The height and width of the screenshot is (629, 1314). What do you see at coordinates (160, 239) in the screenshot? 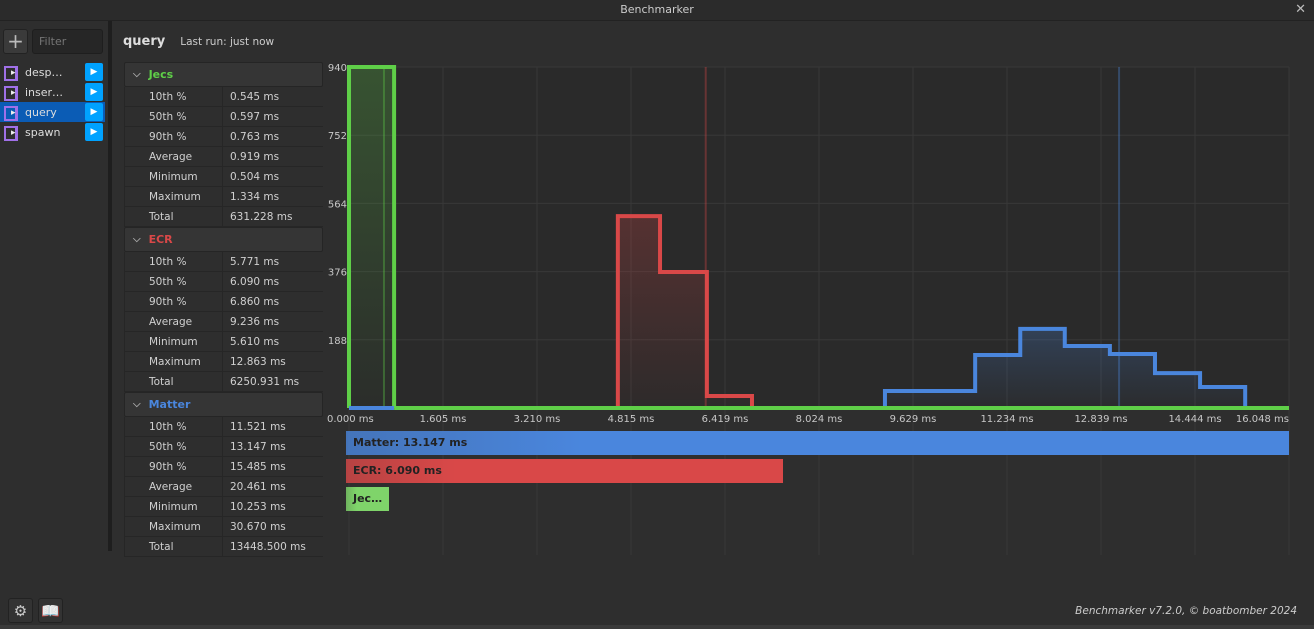
I see `section-title: ECR` at bounding box center [160, 239].